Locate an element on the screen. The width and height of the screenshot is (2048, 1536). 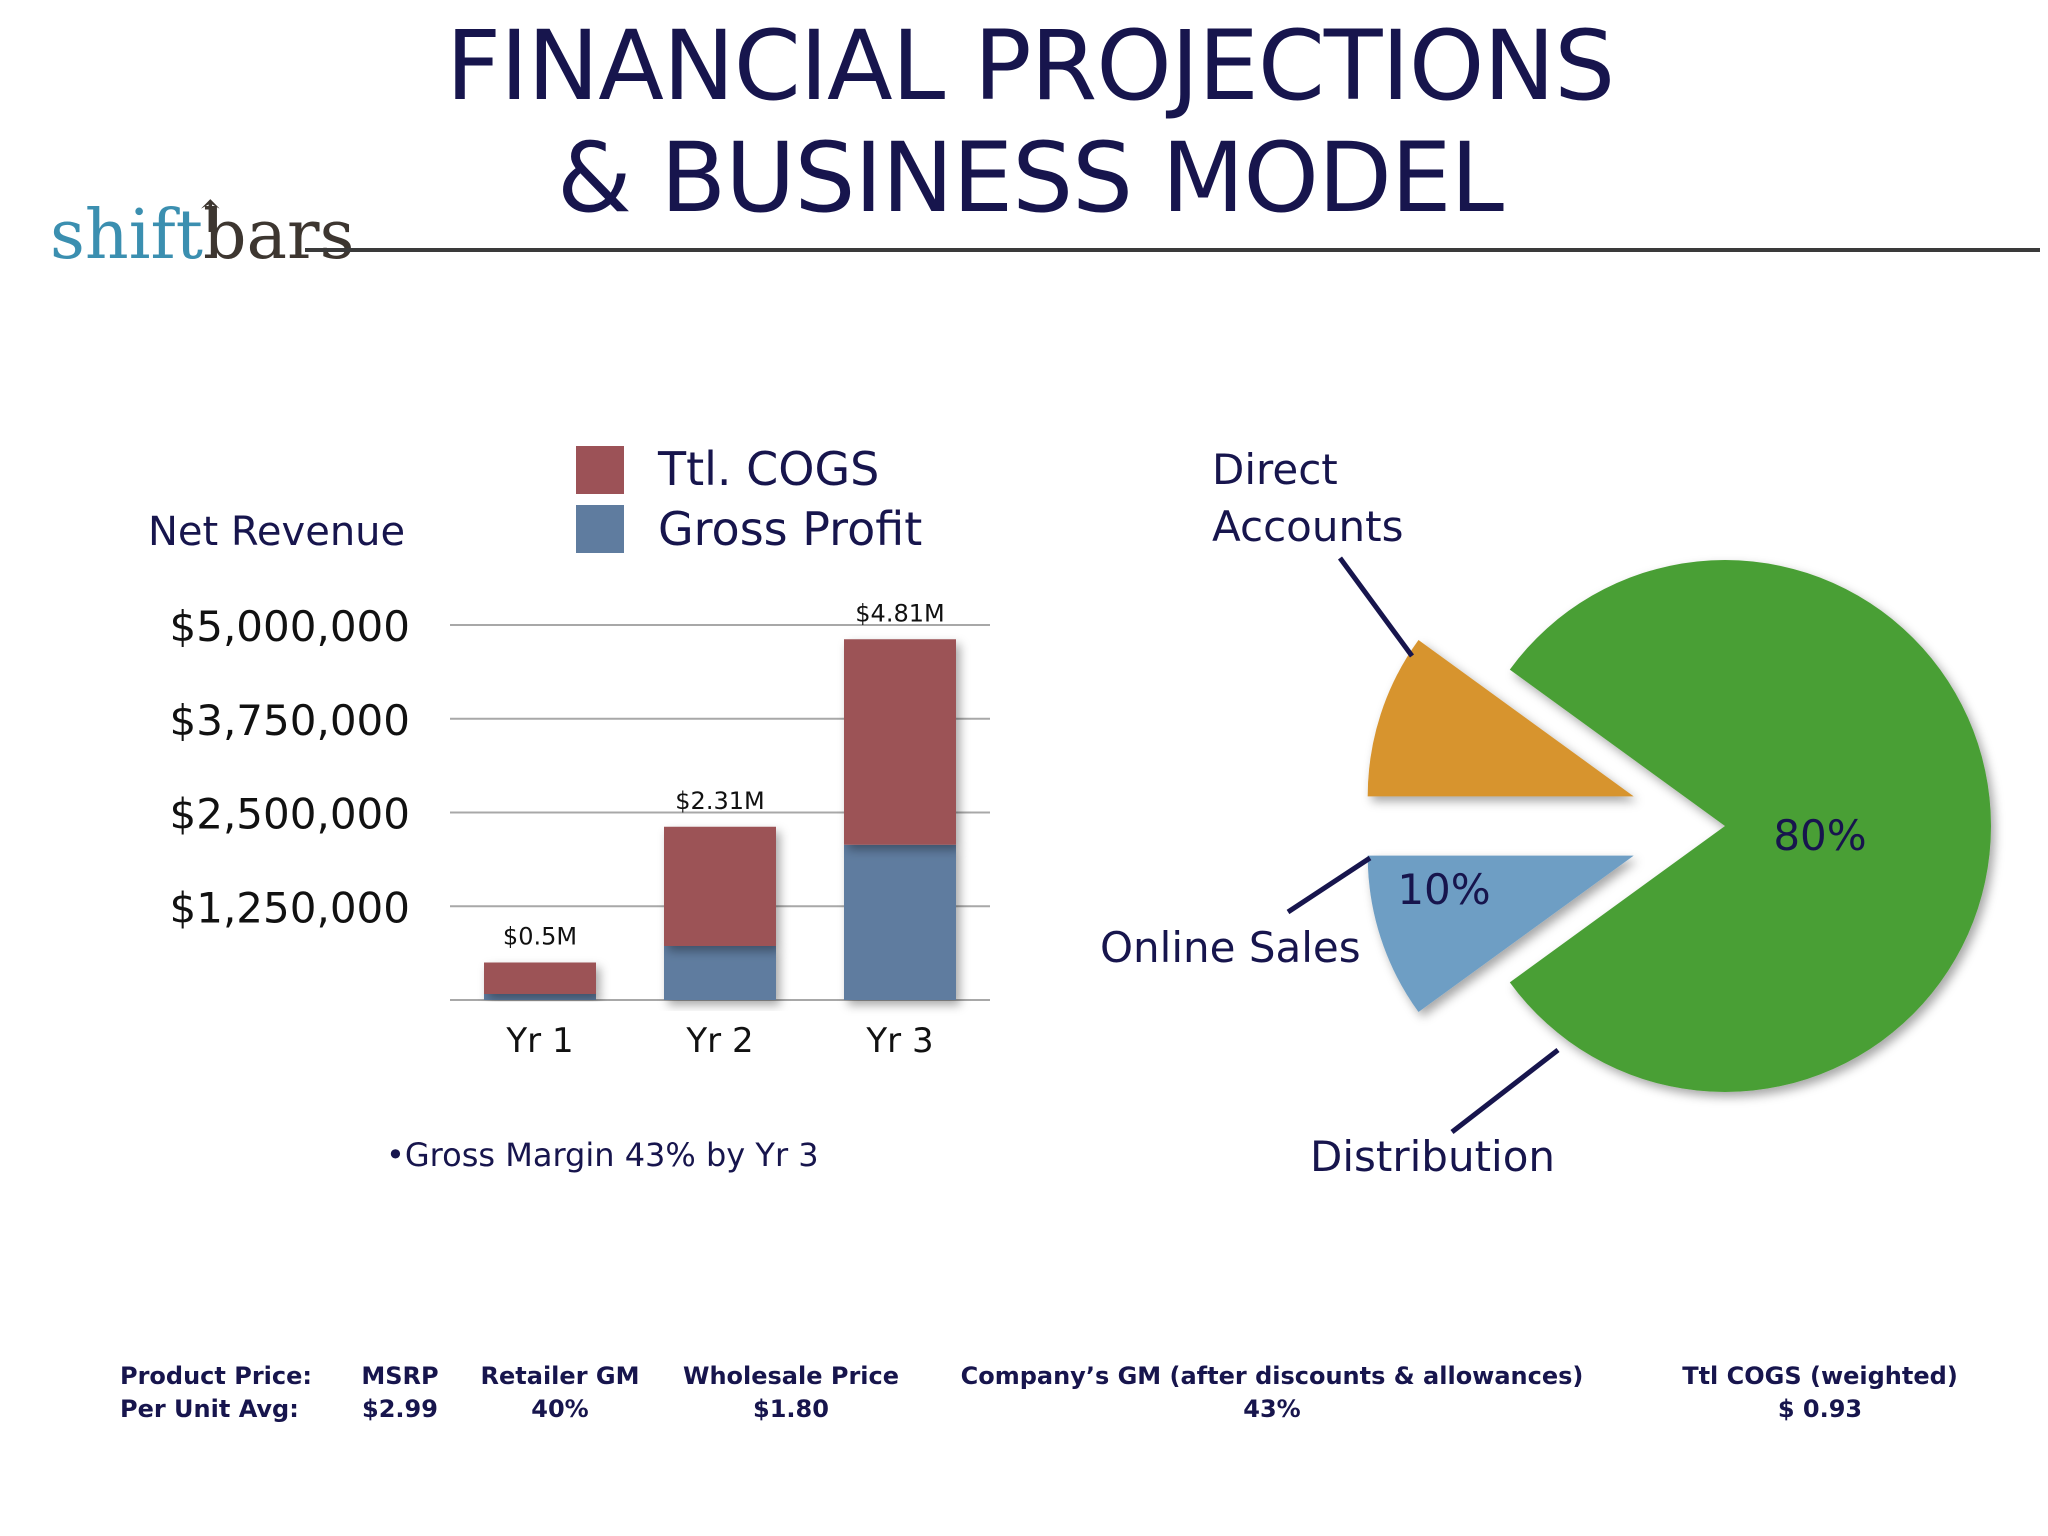
pie-label-direct-accounts-line1: Direct is located at coordinates (1275, 469).